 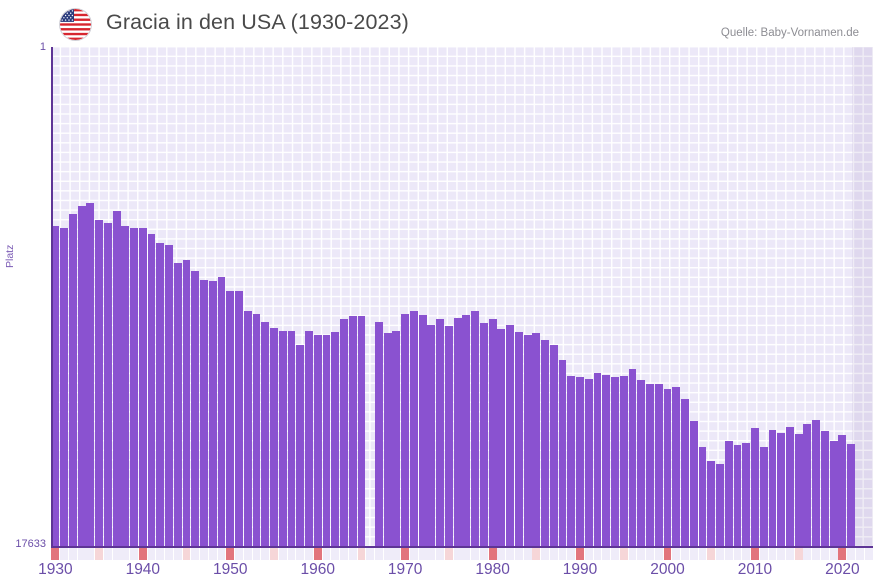 I want to click on x-axis-label: 1980, so click(x=492, y=569).